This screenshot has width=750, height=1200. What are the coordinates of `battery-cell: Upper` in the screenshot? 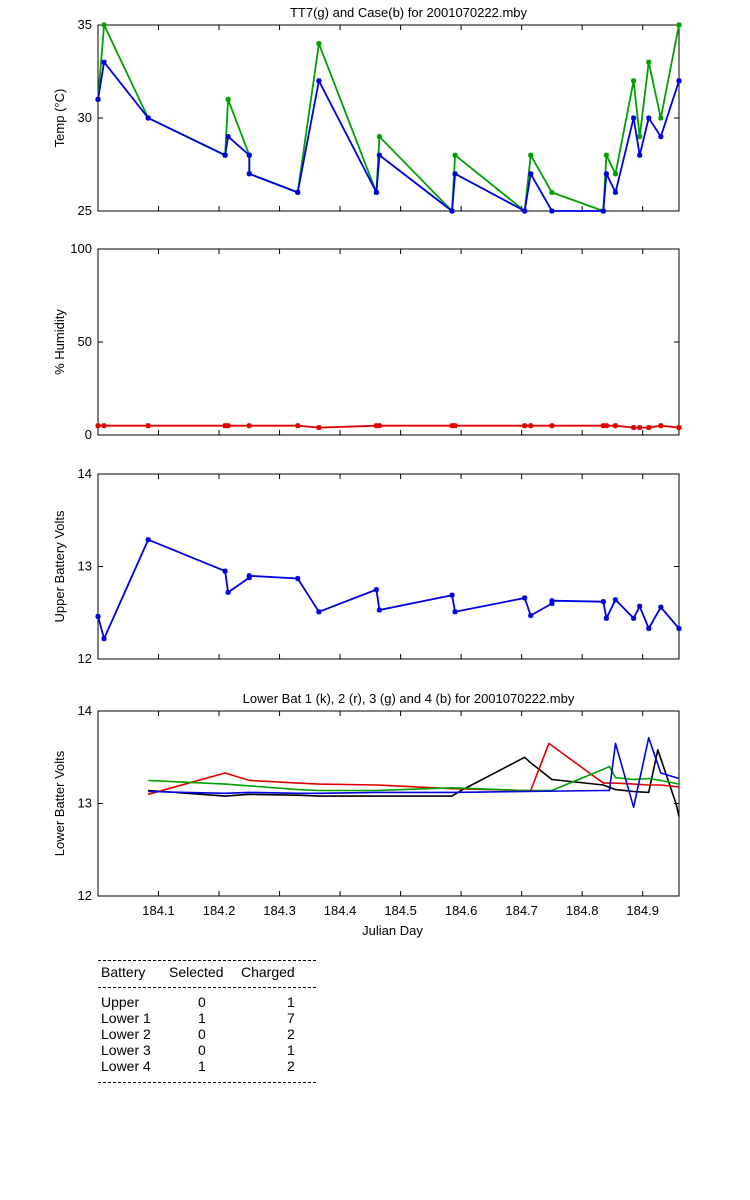 It's located at (120, 1002).